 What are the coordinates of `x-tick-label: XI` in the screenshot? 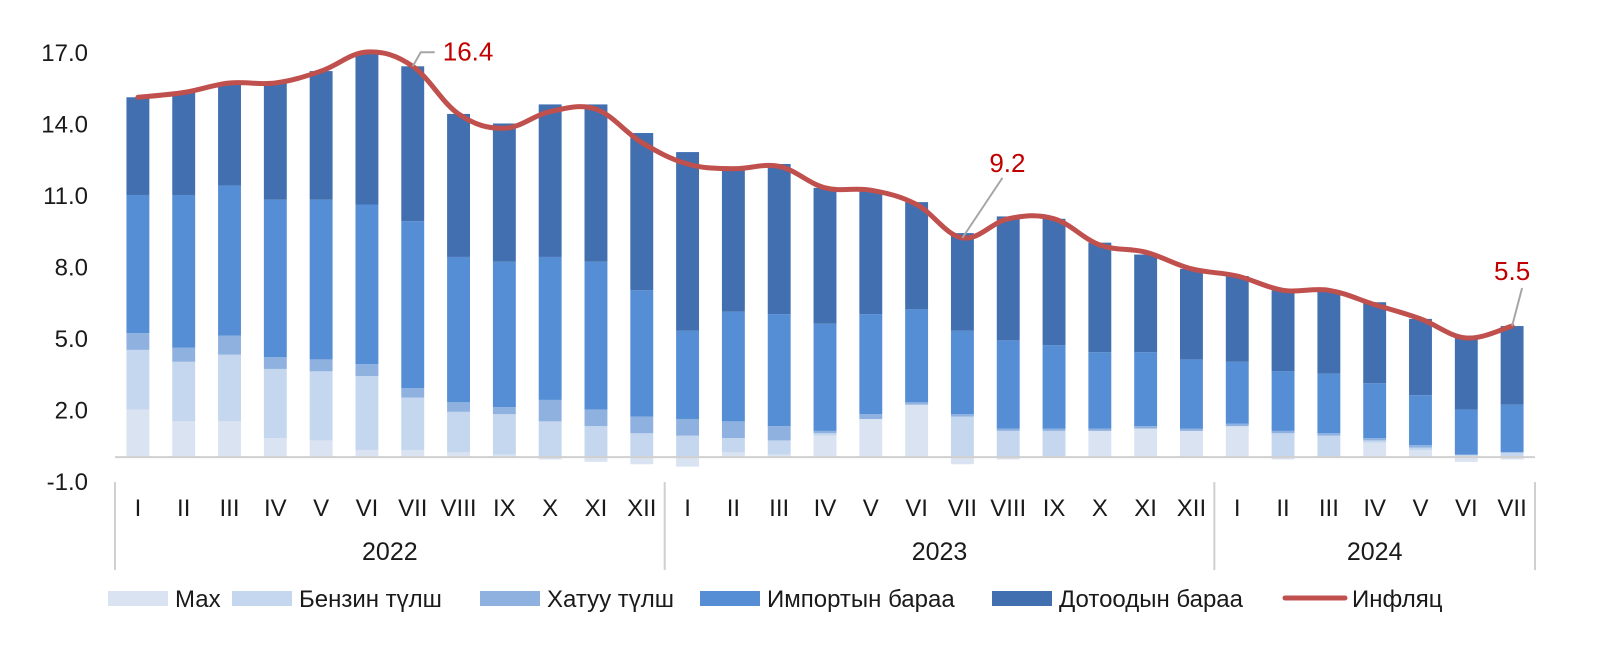 It's located at (1145, 508).